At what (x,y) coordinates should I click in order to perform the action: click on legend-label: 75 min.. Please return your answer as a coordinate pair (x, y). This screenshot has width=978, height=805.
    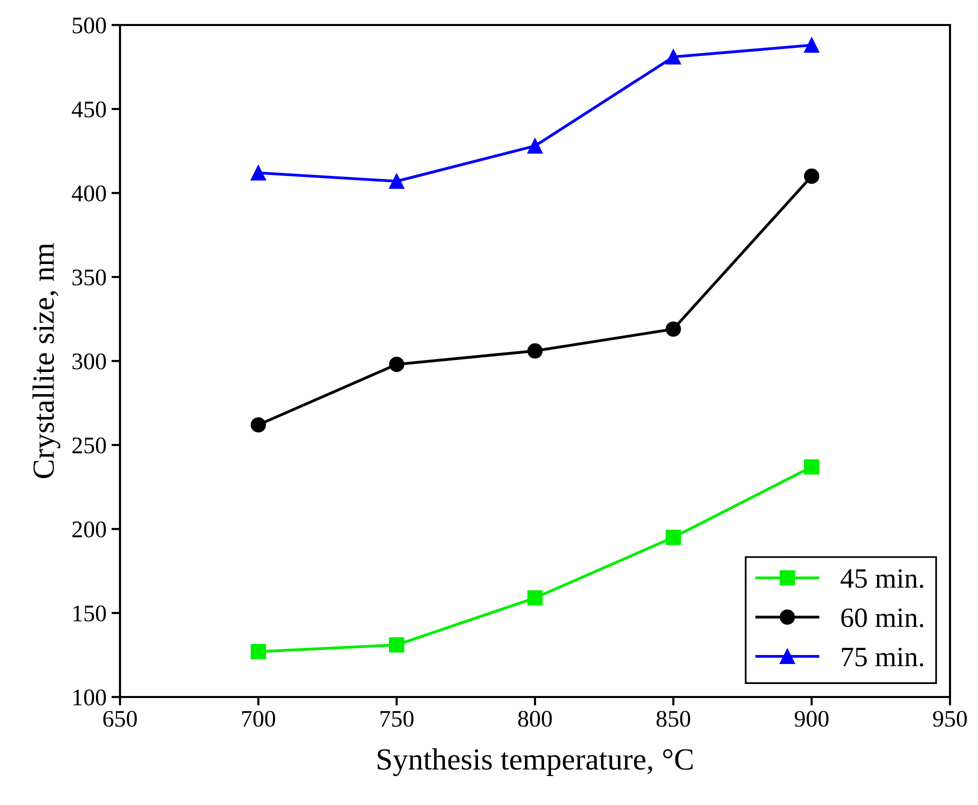
    Looking at the image, I should click on (883, 657).